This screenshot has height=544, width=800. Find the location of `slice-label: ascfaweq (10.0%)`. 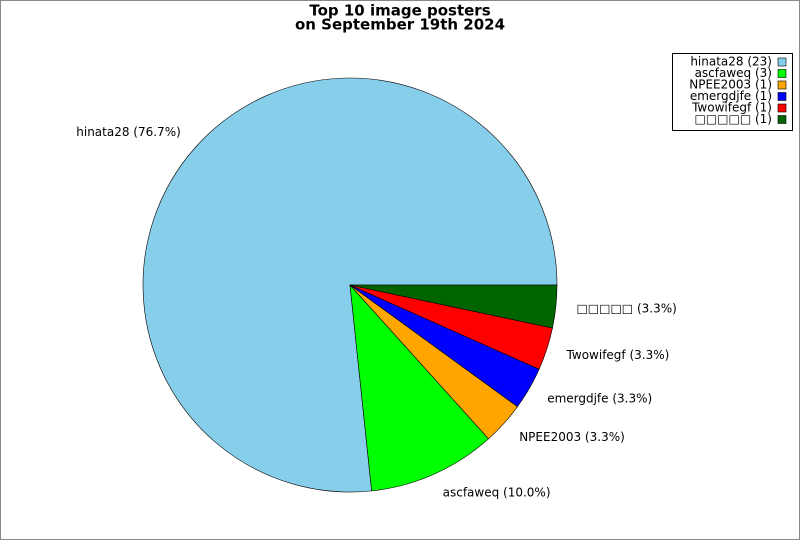

slice-label: ascfaweq (10.0%) is located at coordinates (497, 493).